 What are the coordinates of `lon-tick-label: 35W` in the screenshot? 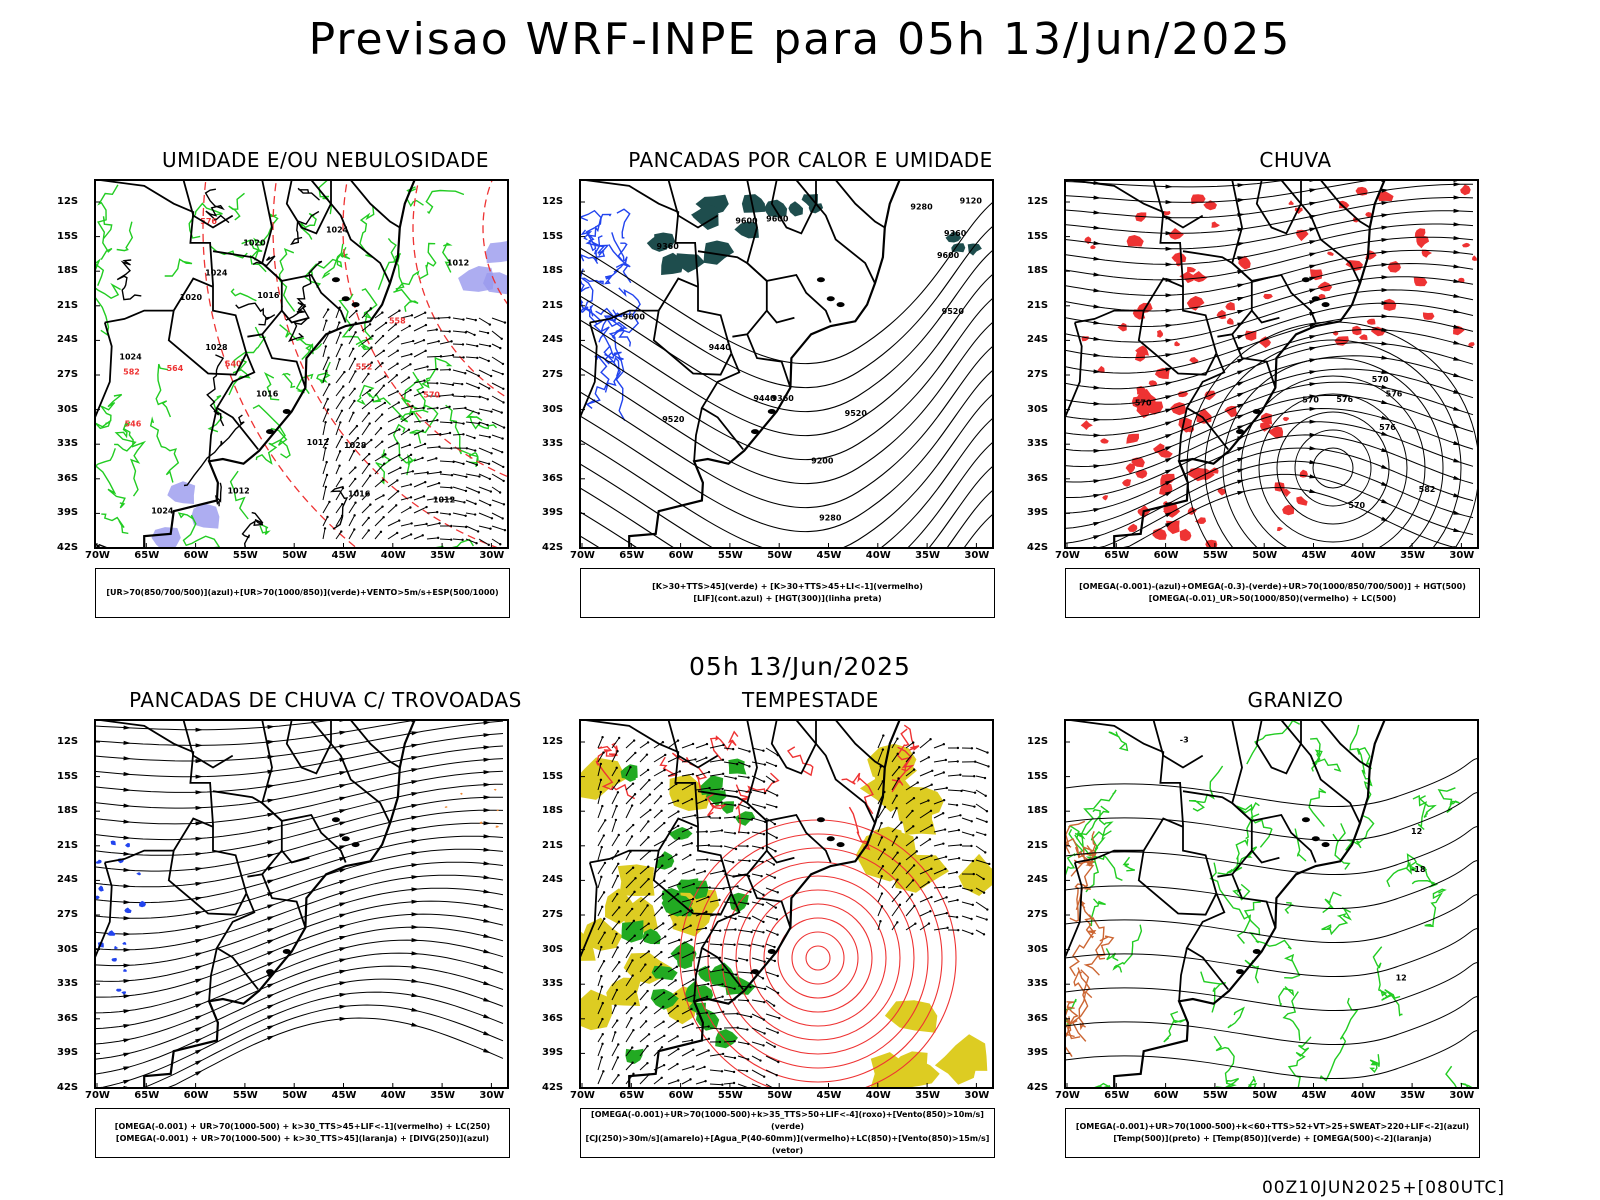 It's located at (1413, 555).